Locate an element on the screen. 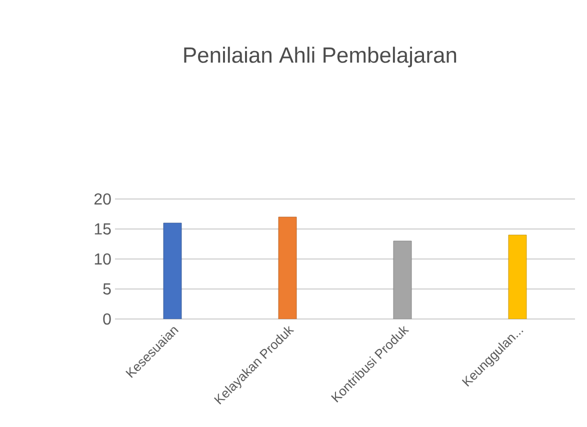 The height and width of the screenshot is (427, 587). y-tick-label: 5 is located at coordinates (107, 289).